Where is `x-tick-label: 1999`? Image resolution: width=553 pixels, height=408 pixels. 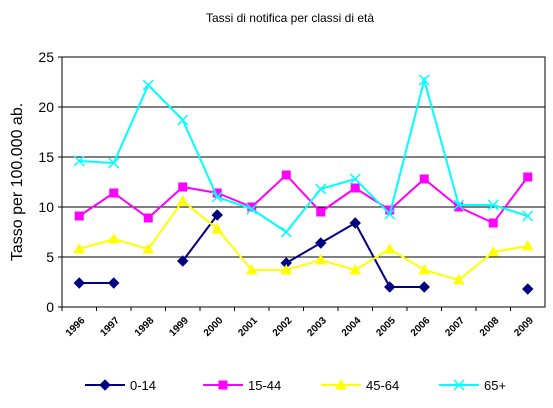 x-tick-label: 1999 is located at coordinates (179, 327).